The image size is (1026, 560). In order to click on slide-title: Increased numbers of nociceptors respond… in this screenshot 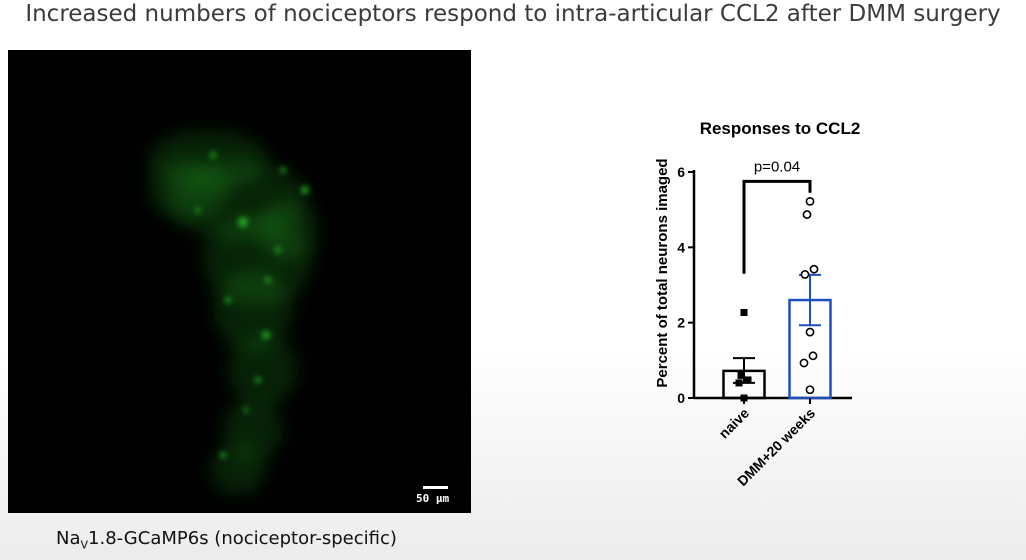, I will do `click(513, 14)`.